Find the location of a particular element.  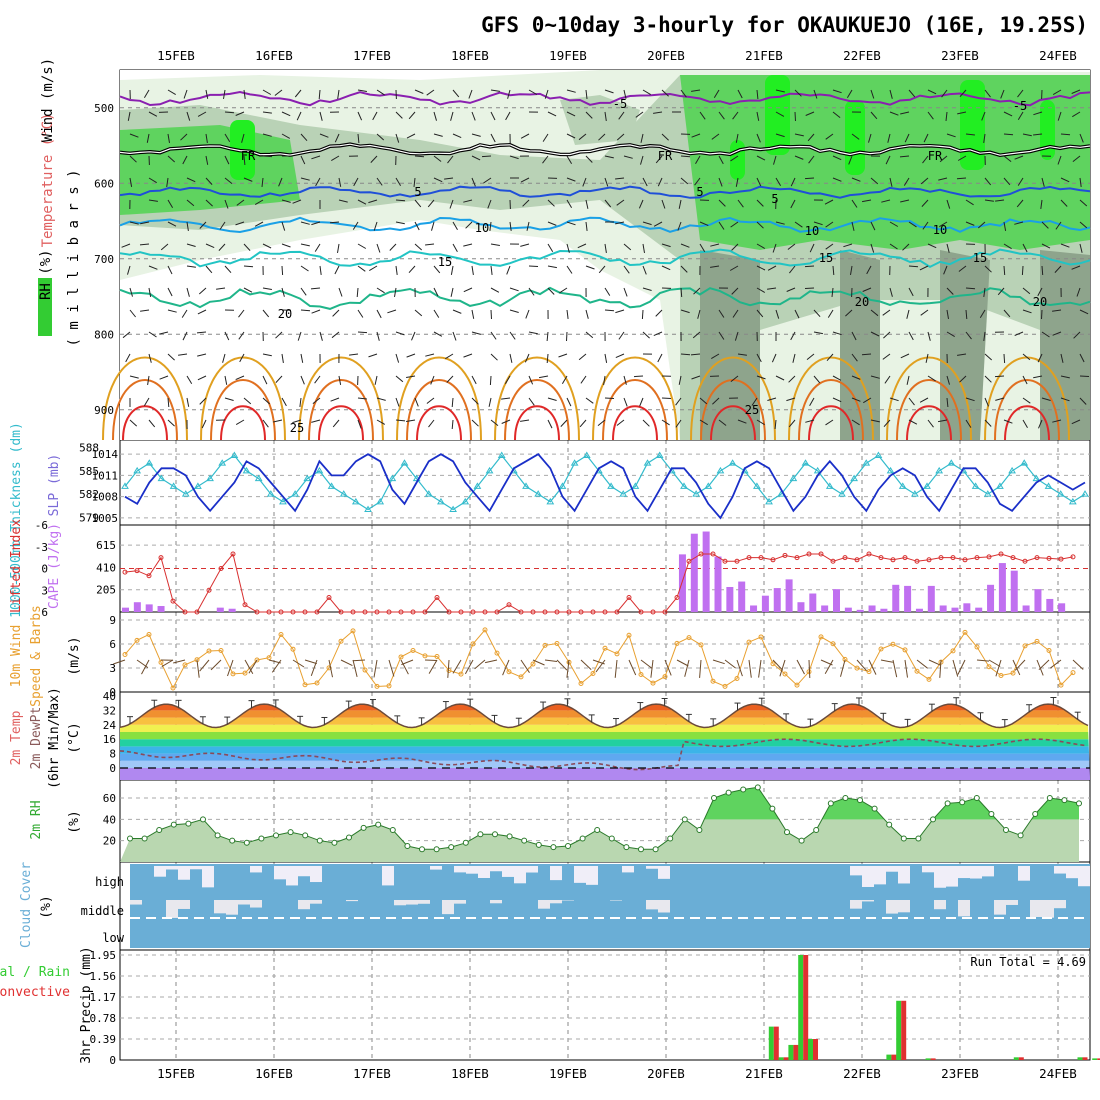

contour-label: FR is located at coordinates (935, 156).